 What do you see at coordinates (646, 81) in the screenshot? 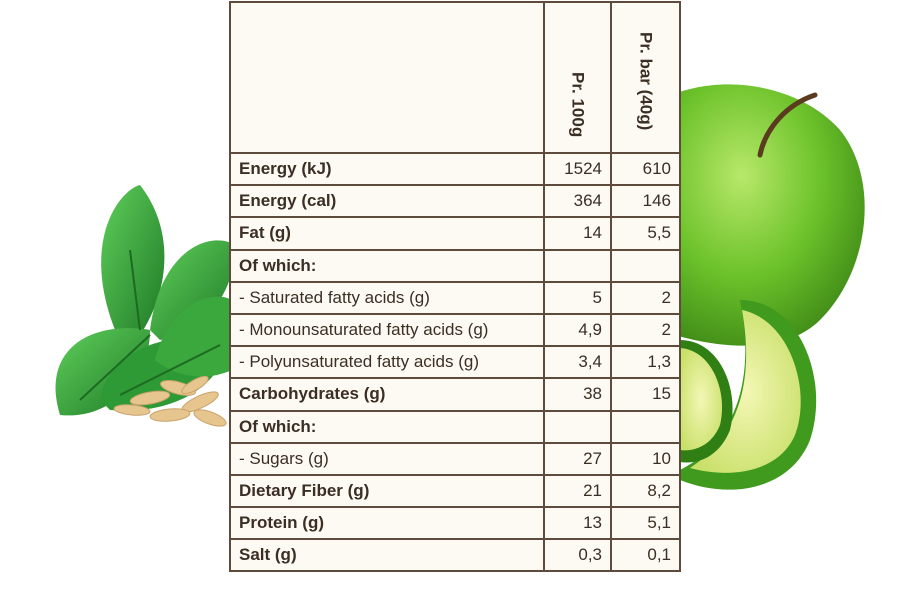
I see `header-per-bar-label: Pr. bar (40g)` at bounding box center [646, 81].